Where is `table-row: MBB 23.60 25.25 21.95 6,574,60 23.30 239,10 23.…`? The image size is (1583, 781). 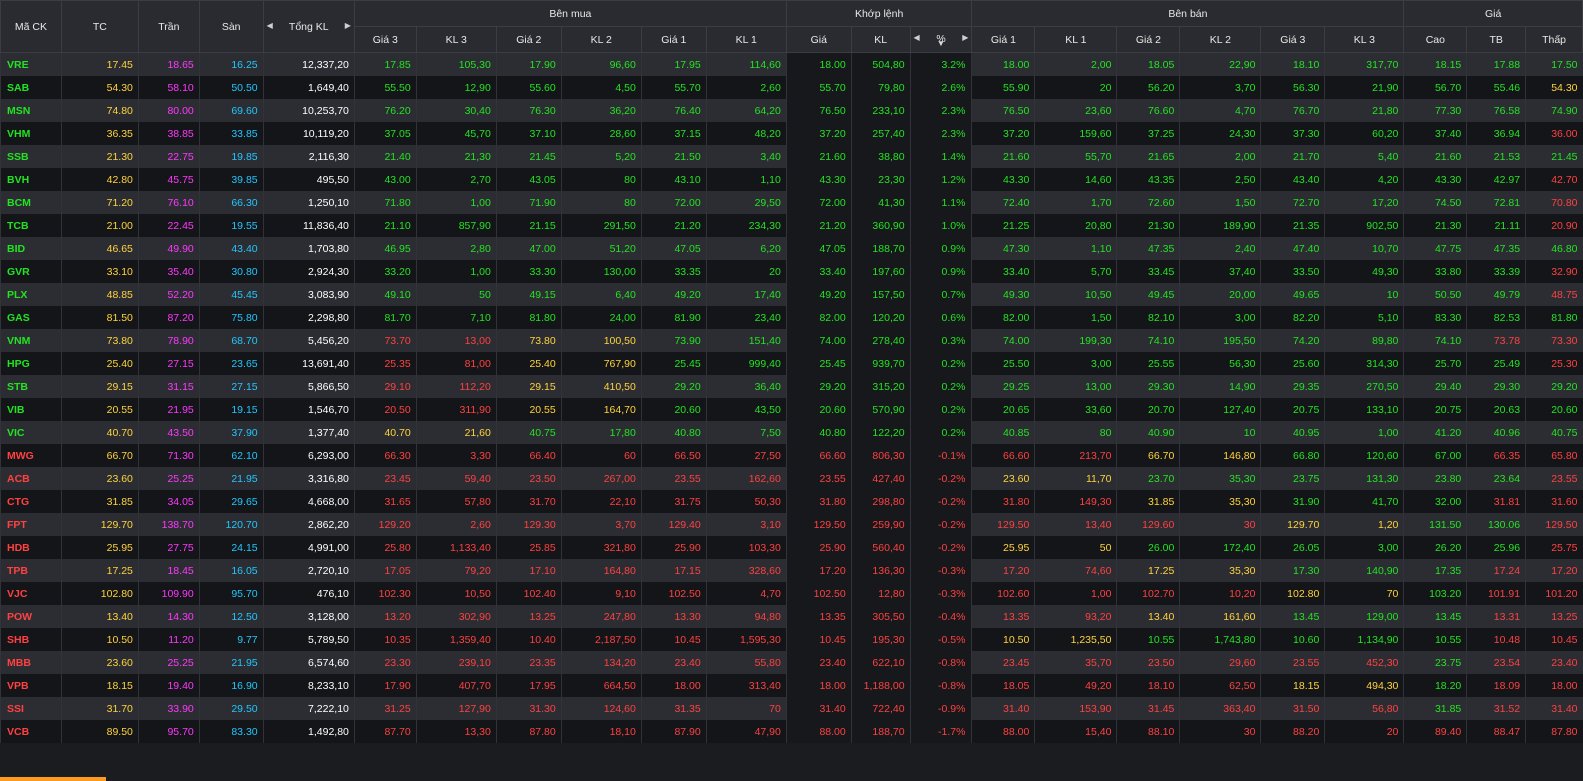 table-row: MBB 23.60 25.25 21.95 6,574,60 23.30 239,10 23.… is located at coordinates (791, 662).